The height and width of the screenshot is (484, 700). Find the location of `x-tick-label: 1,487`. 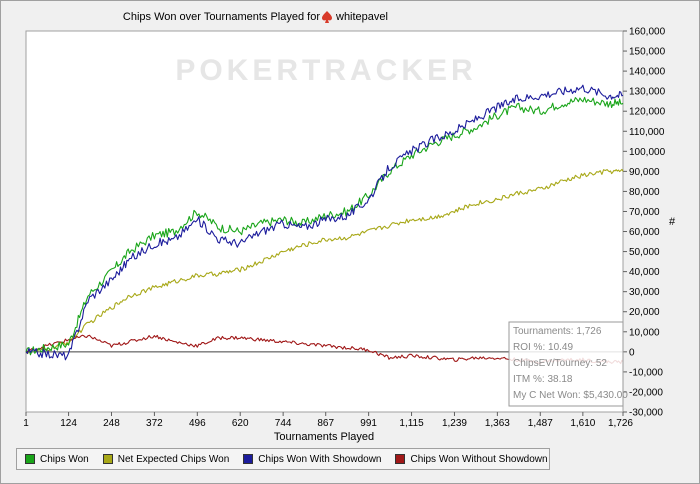

x-tick-label: 1,487 is located at coordinates (540, 423).